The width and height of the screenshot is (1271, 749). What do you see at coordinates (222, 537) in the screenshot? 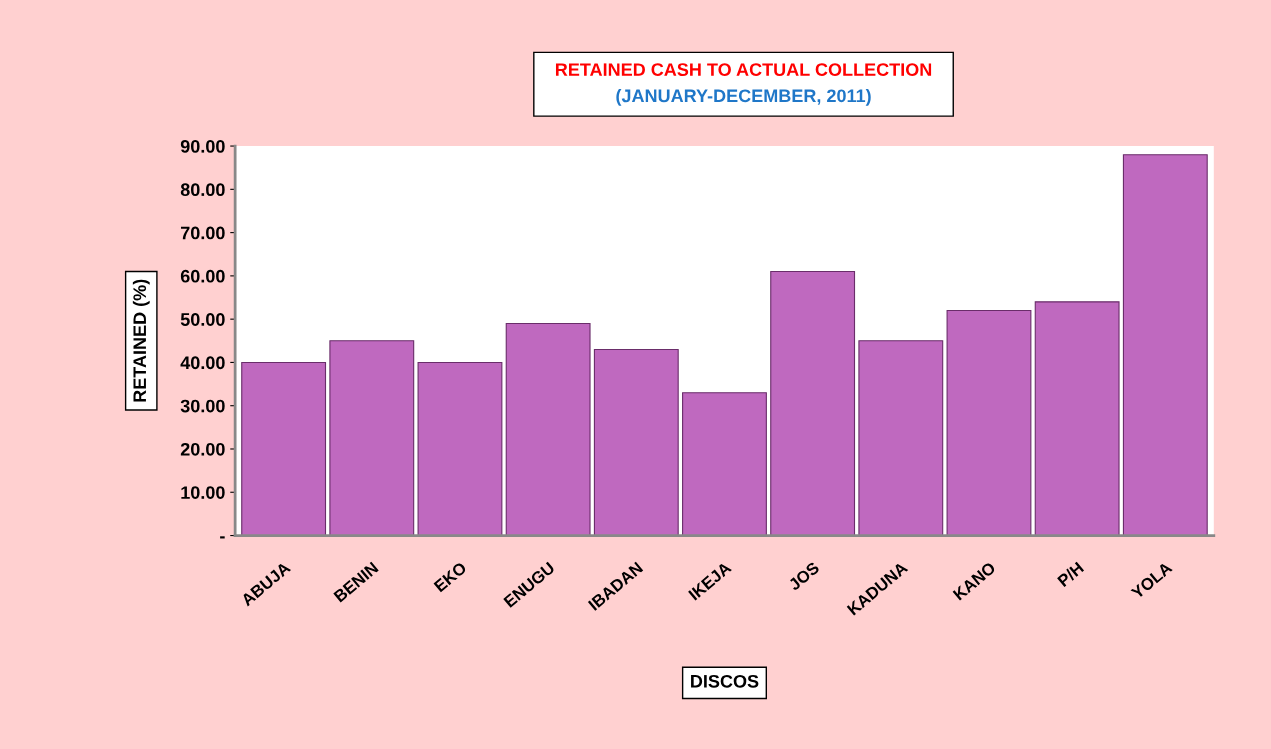
I see `y-tick-label: -` at bounding box center [222, 537].